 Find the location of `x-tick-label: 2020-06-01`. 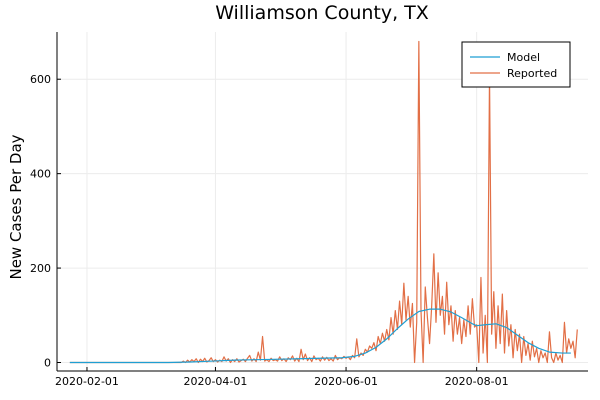

x-tick-label: 2020-06-01 is located at coordinates (346, 381).